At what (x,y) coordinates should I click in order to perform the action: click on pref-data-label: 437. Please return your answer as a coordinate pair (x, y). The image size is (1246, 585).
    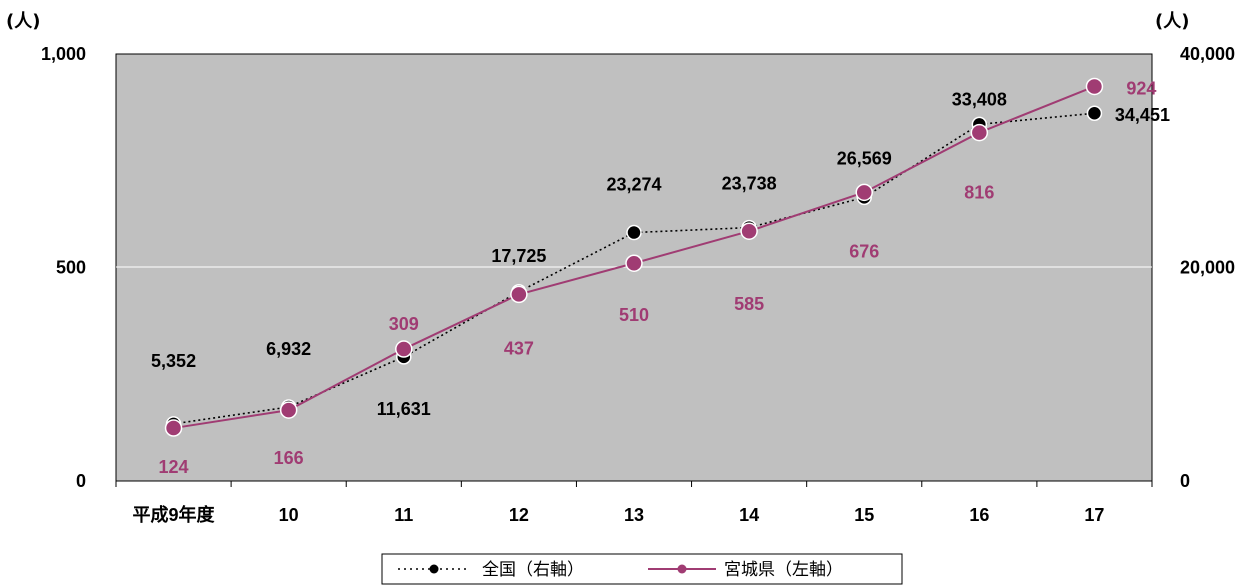
    Looking at the image, I should click on (519, 348).